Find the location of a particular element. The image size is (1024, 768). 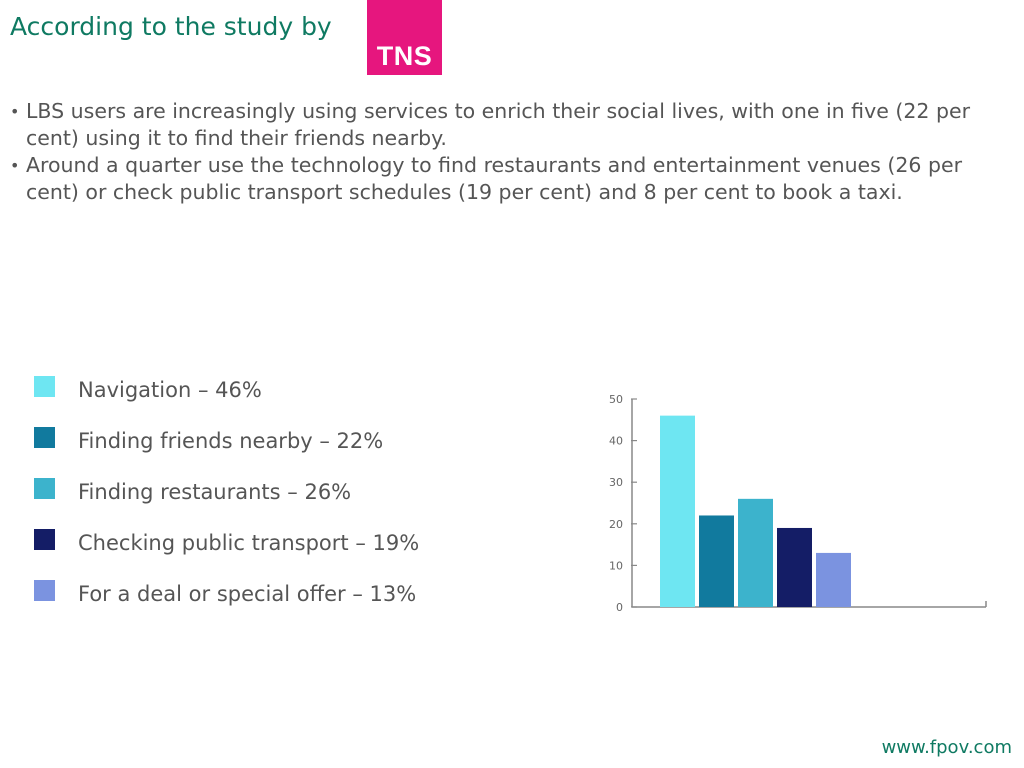

y-tick-label: 40 is located at coordinates (616, 441).